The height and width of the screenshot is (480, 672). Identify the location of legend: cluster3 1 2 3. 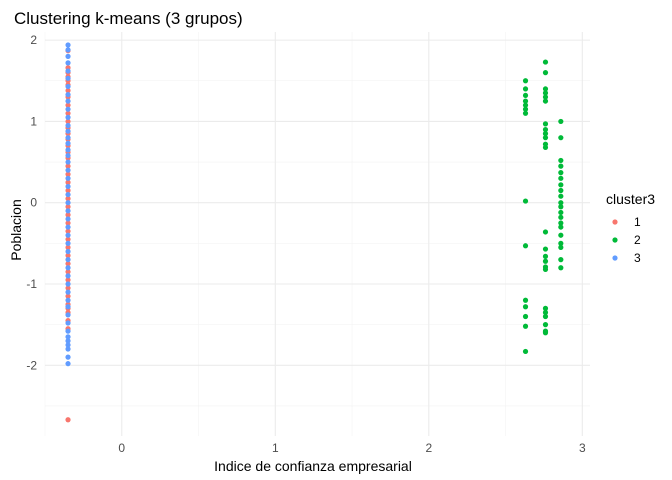
(630, 228).